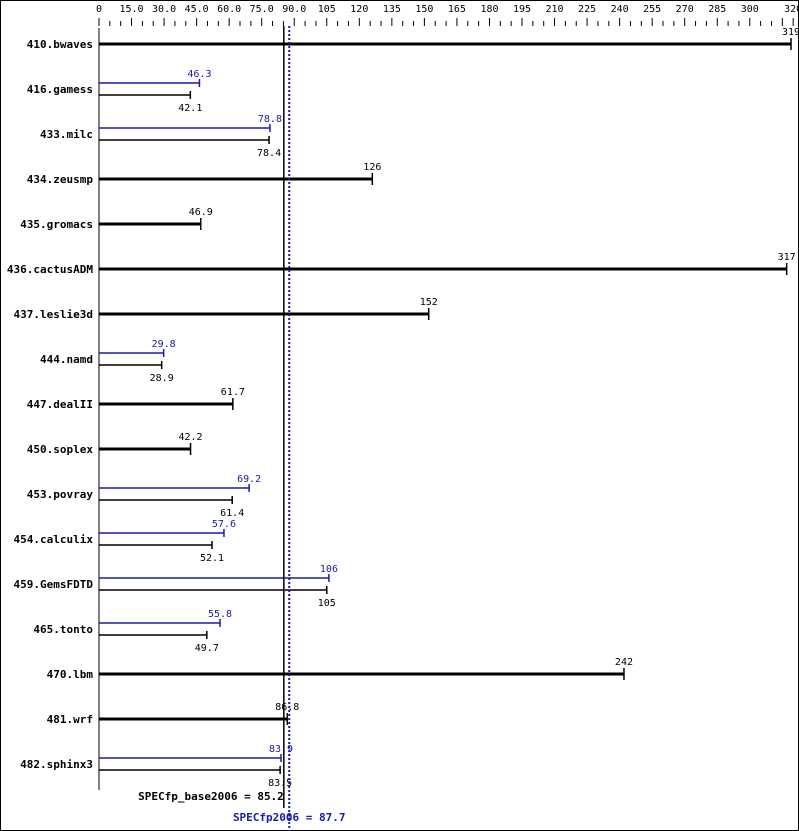 This screenshot has width=799, height=831. I want to click on base-value-label: 61.7, so click(233, 392).